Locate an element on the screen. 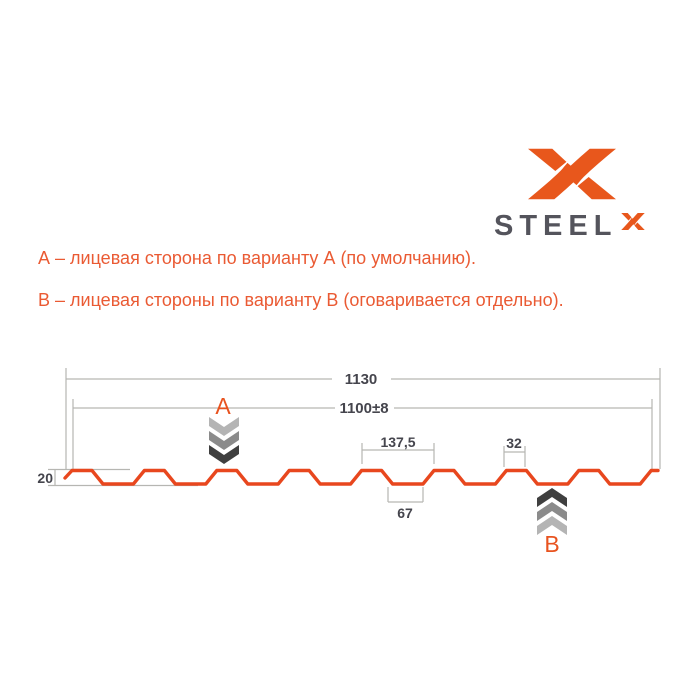  dimension-rib-bottom: 67 is located at coordinates (405, 504).